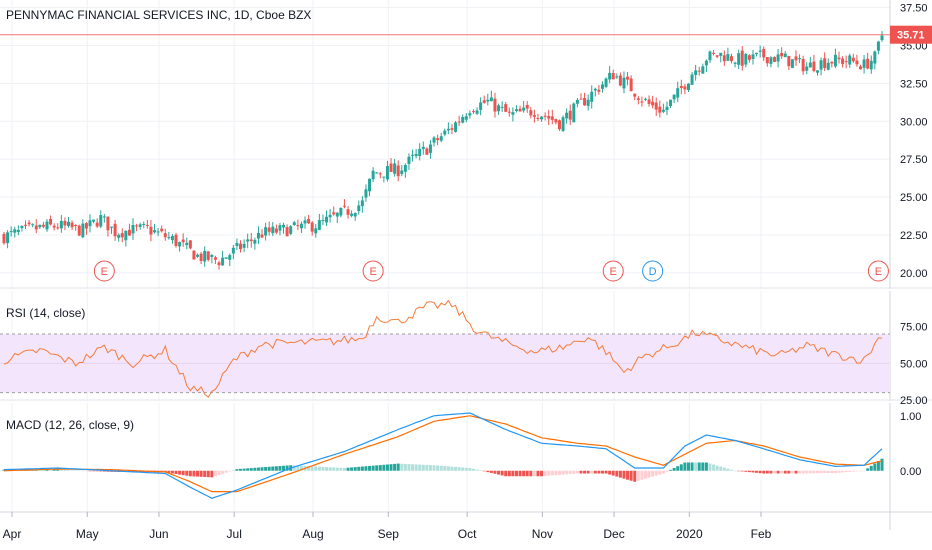 The height and width of the screenshot is (550, 932). What do you see at coordinates (878, 272) in the screenshot?
I see `earnings-marker-label: E` at bounding box center [878, 272].